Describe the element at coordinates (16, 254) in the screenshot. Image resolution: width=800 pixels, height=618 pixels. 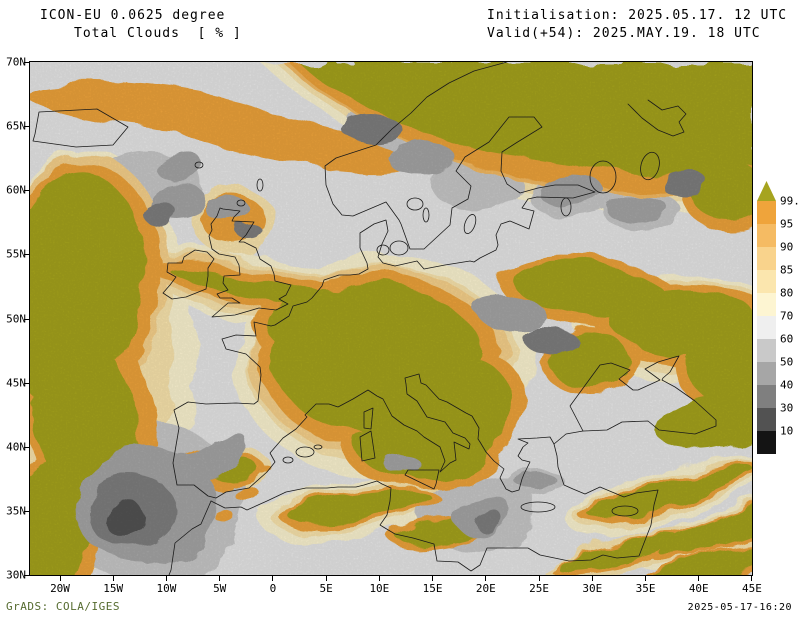
I see `lat-label: 55N` at that location.